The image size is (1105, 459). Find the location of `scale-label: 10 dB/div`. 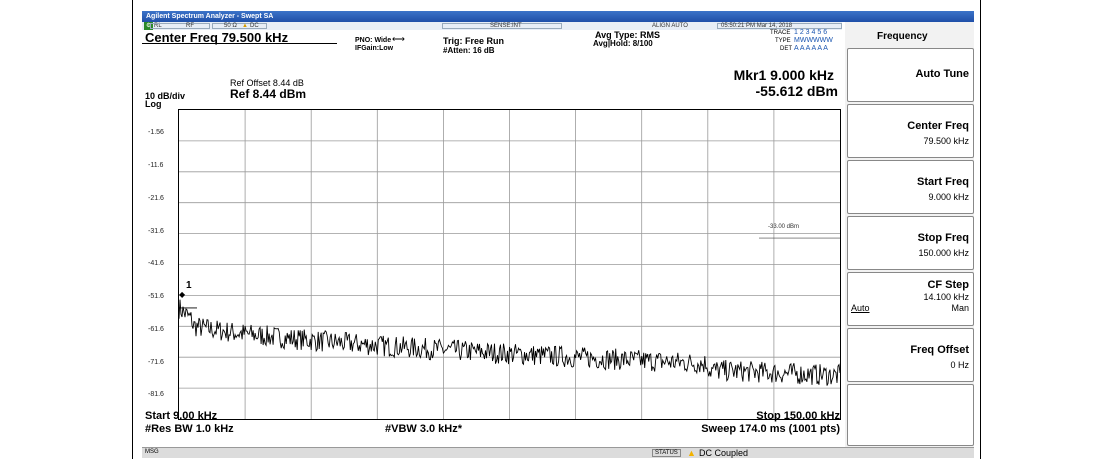

scale-label: 10 dB/div is located at coordinates (165, 96).